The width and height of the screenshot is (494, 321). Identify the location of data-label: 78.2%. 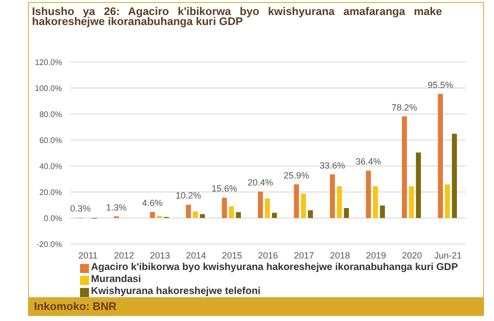
(405, 107).